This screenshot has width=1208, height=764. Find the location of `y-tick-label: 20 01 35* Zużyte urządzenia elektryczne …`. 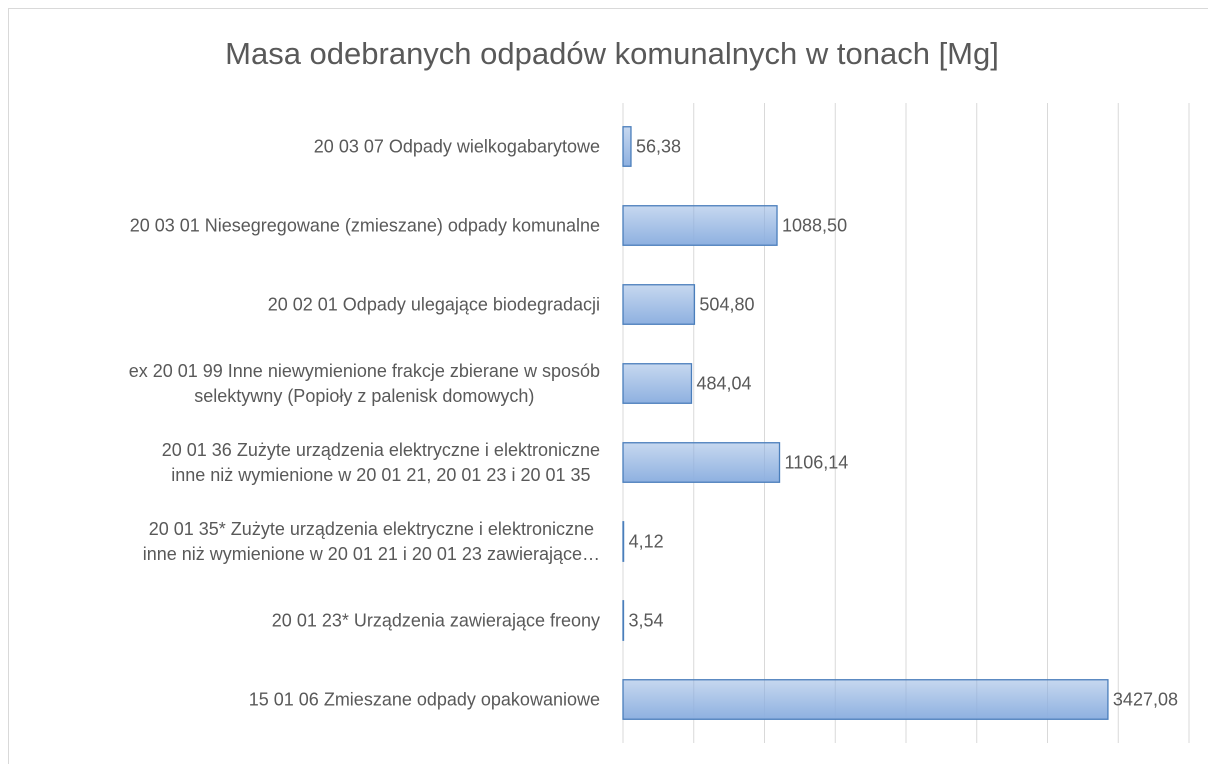

y-tick-label: 20 01 35* Zużyte urządzenia elektryczne … is located at coordinates (371, 541).